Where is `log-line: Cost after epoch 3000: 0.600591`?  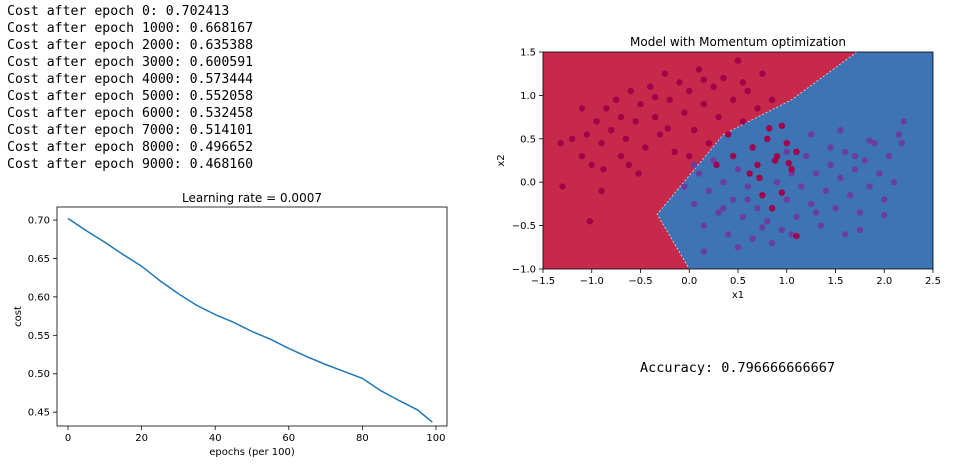
log-line: Cost after epoch 3000: 0.600591 is located at coordinates (130, 62).